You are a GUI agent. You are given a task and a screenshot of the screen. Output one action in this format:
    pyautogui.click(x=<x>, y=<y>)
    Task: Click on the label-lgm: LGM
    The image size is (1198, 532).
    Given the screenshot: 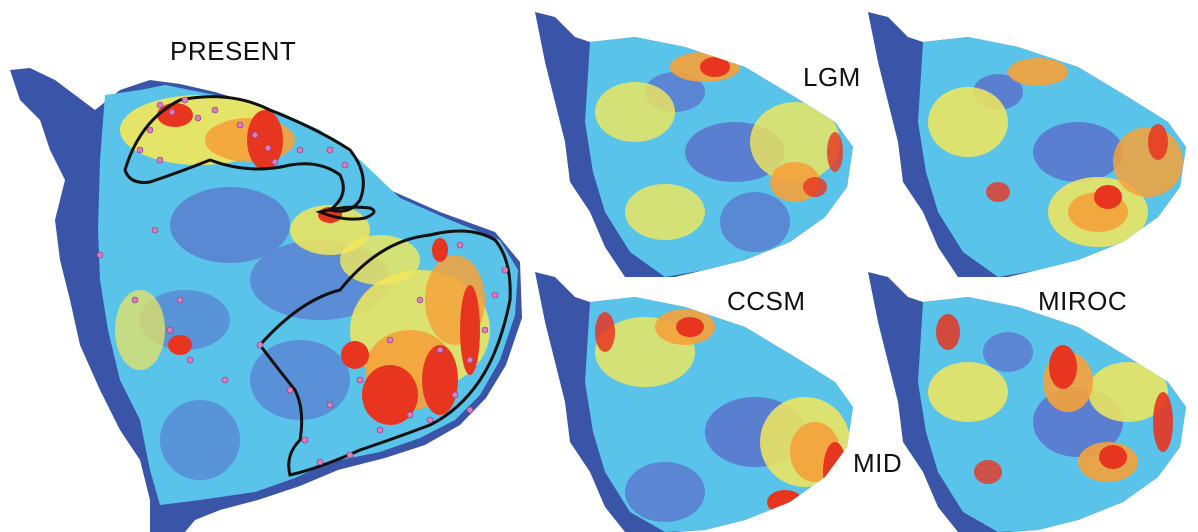 What is the action you would take?
    pyautogui.click(x=832, y=77)
    